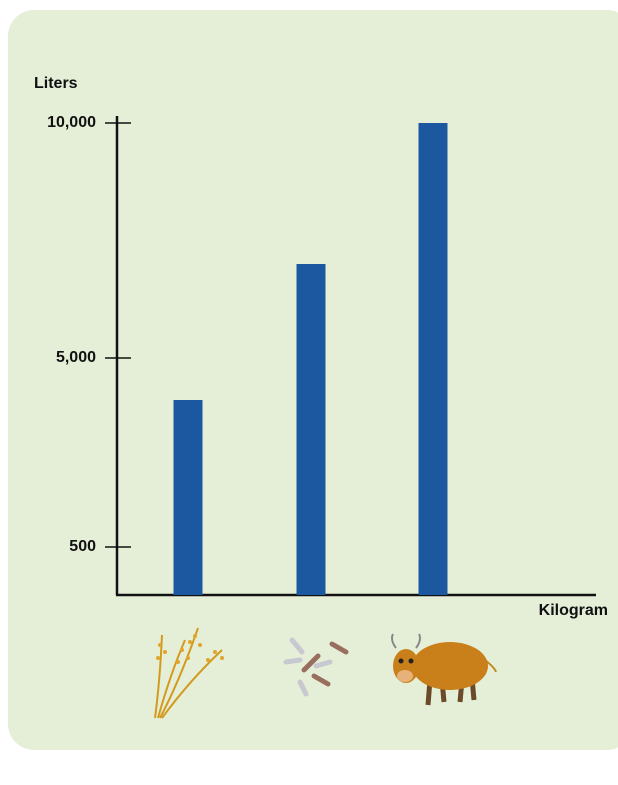 Image resolution: width=618 pixels, height=785 pixels. I want to click on y-tick-label: 500, so click(82, 546).